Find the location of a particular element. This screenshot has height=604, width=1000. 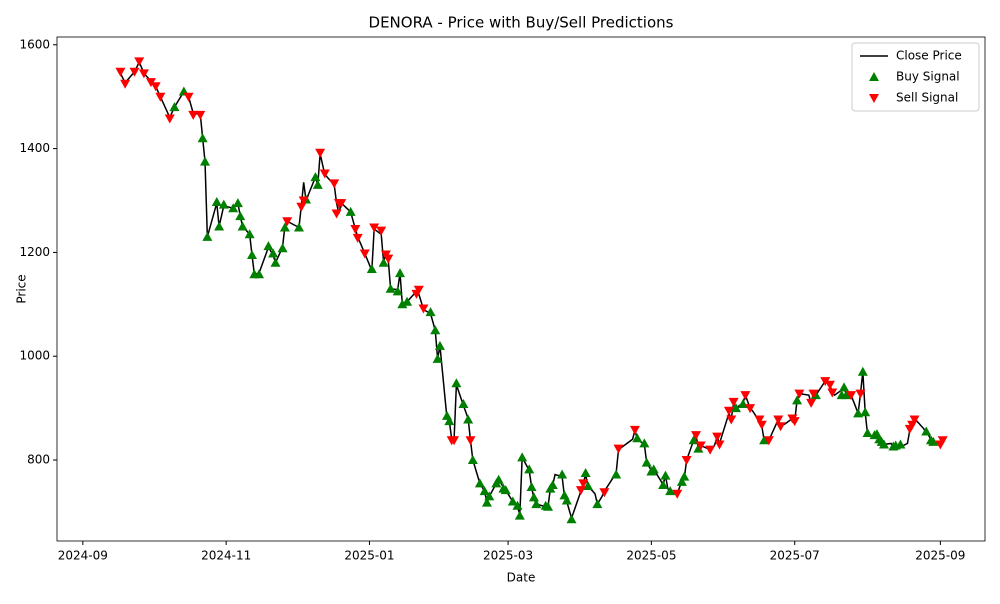

y-tick-label: 1000 is located at coordinates (34, 356).